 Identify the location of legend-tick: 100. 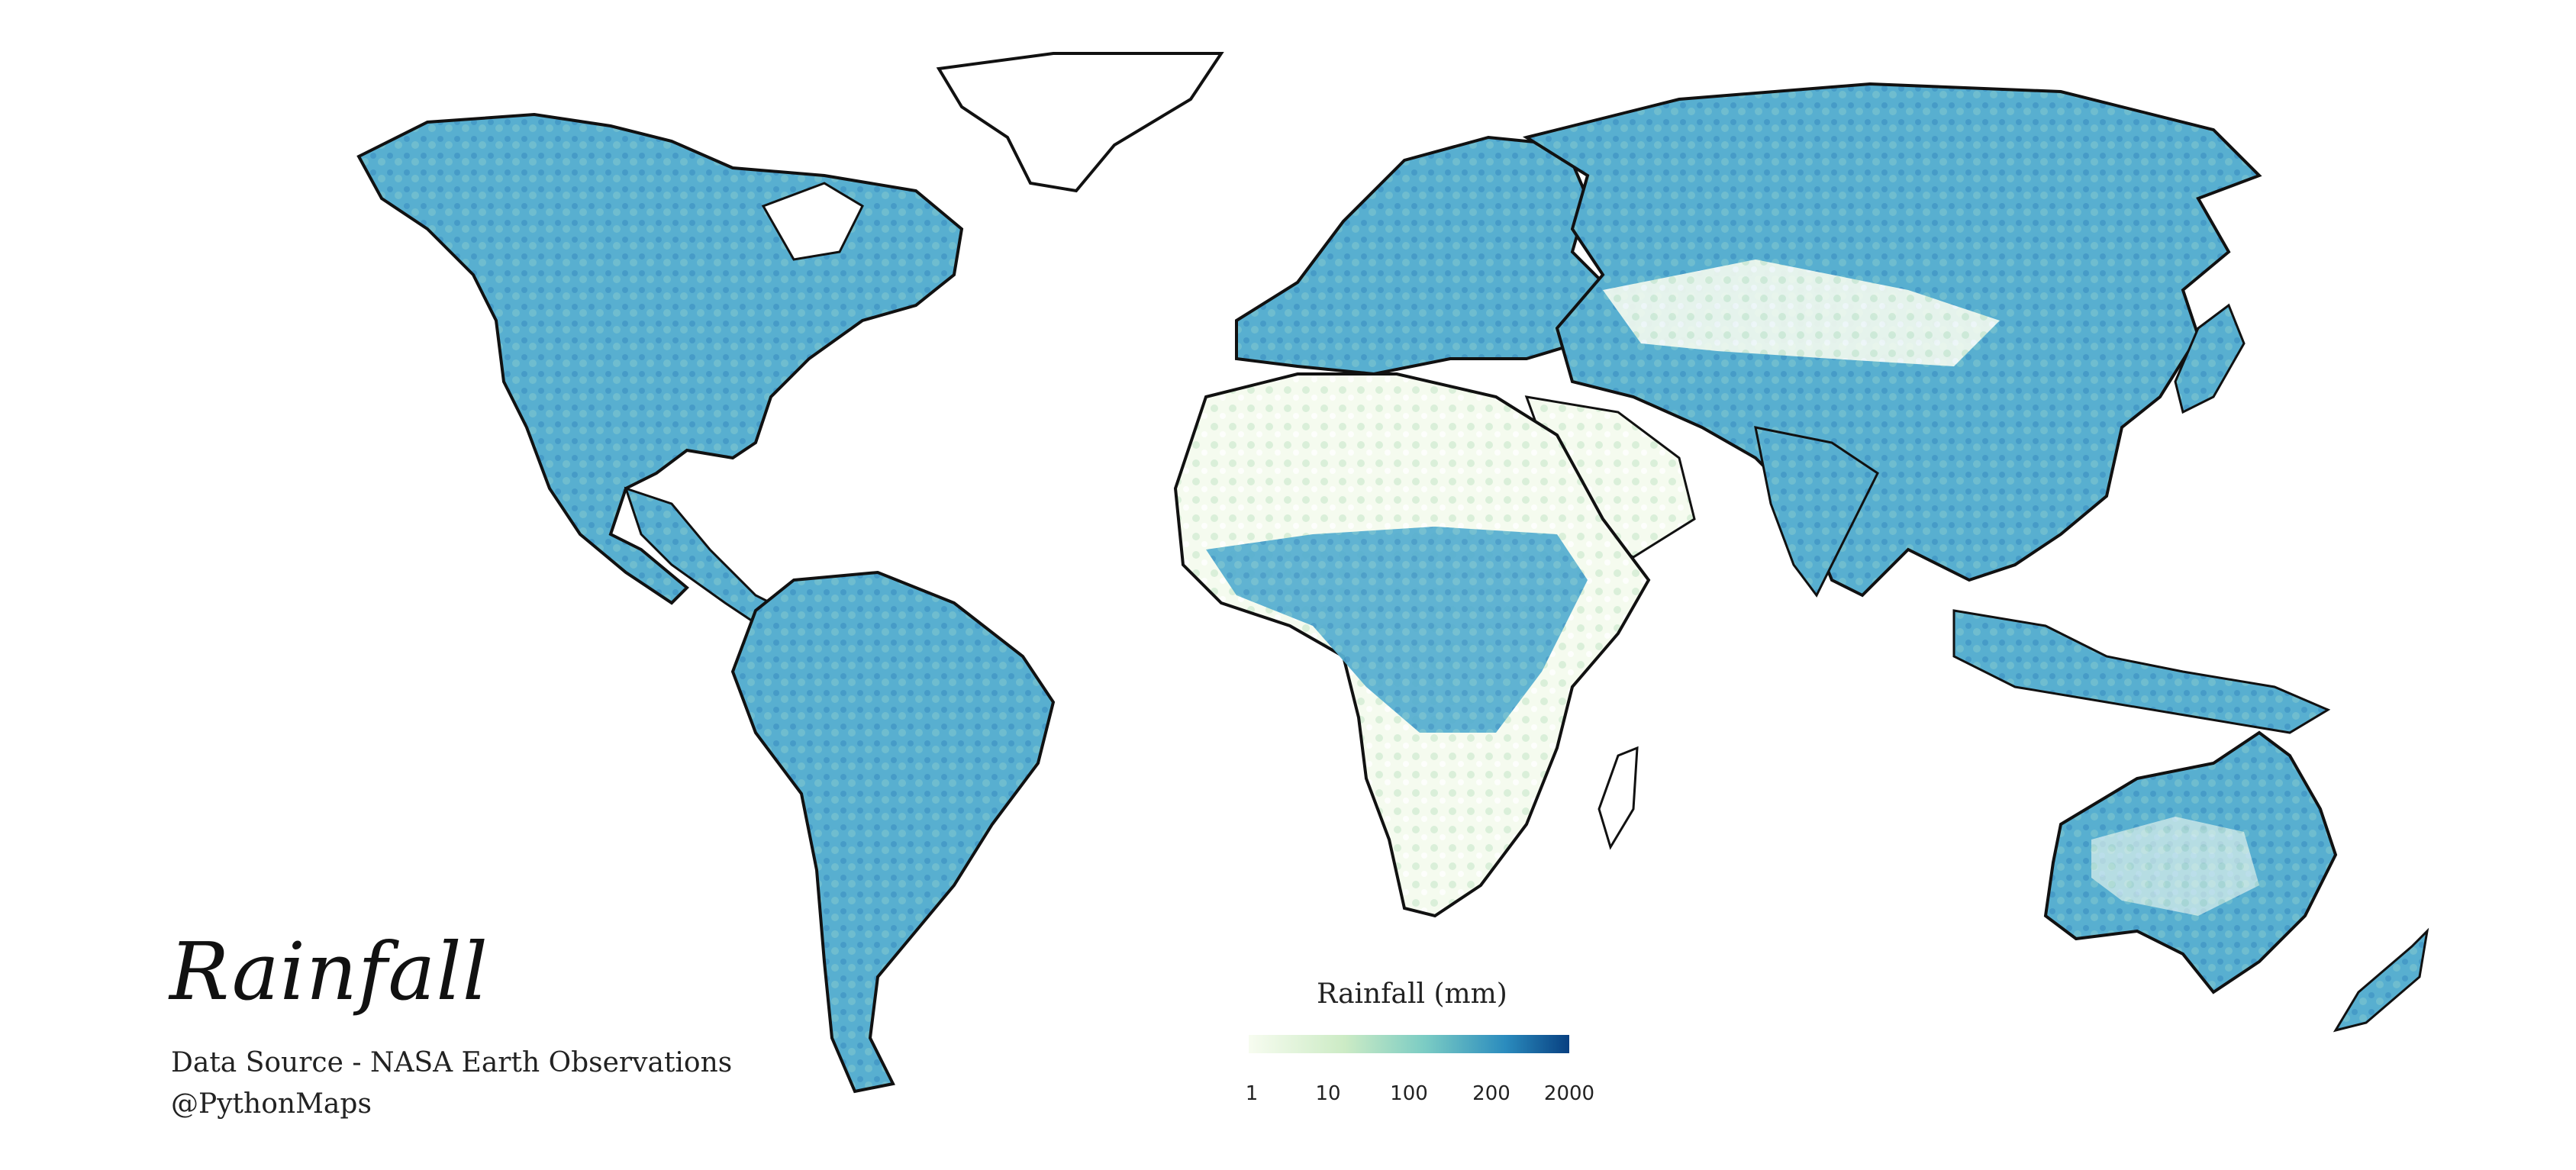
(1409, 1093).